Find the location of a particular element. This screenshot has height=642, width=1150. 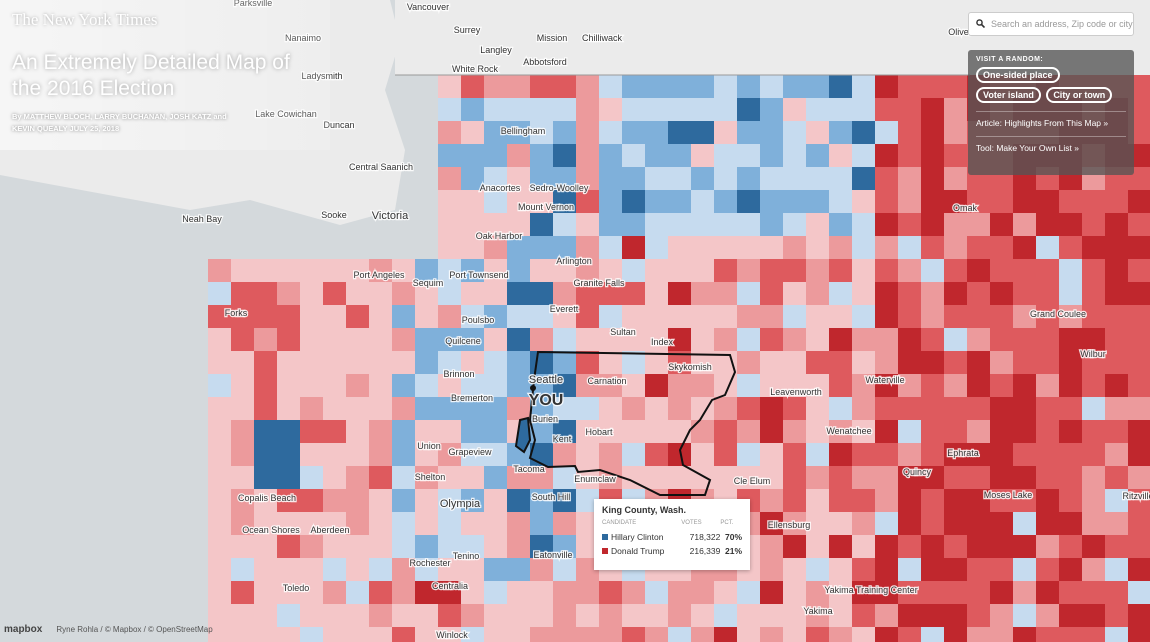

mapbox-logo: mapbox is located at coordinates (23, 629).